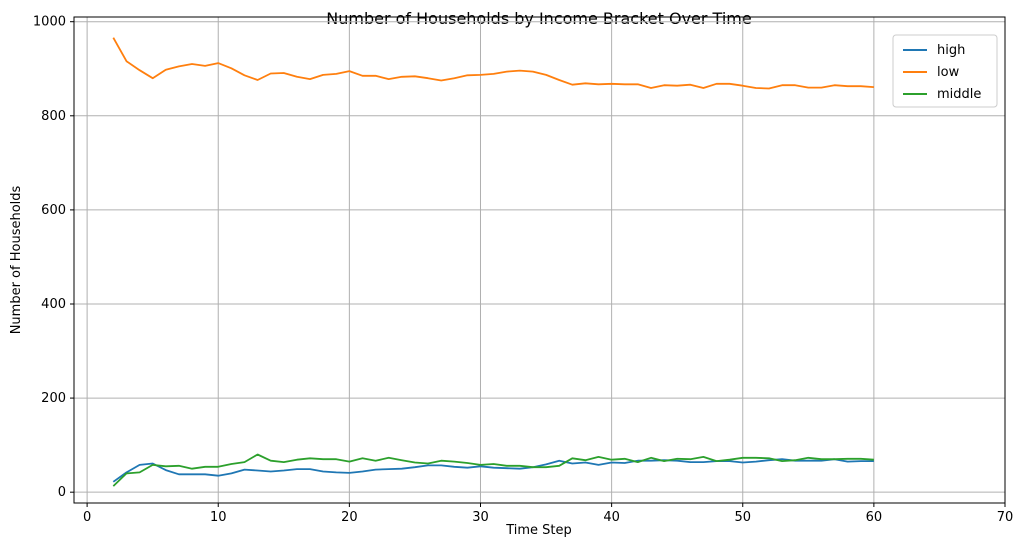 The height and width of the screenshot is (547, 1023). What do you see at coordinates (16, 259) in the screenshot?
I see `y-axis-label: Number of Households` at bounding box center [16, 259].